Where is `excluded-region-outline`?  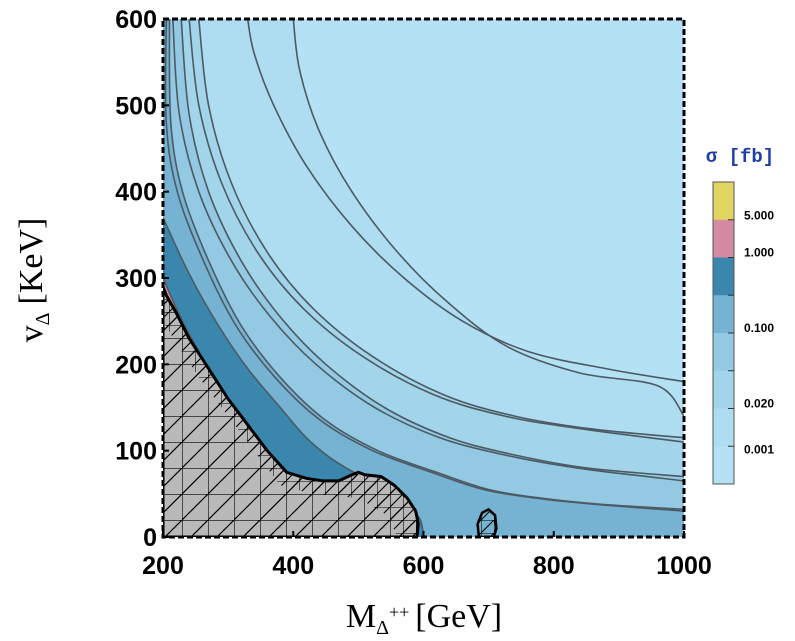
excluded-region-outline is located at coordinates (291, 411).